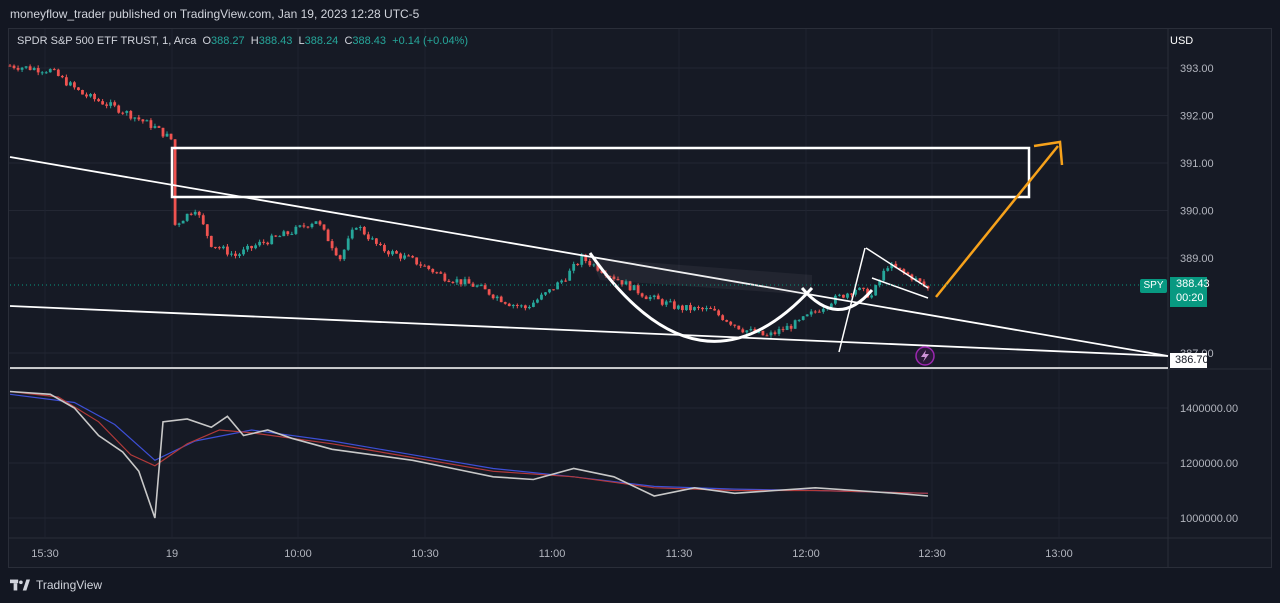 This screenshot has width=1280, height=603. What do you see at coordinates (107, 41) in the screenshot?
I see `symbol-name: SPDR S&P 500 ETF TRUST, 1, Arca` at bounding box center [107, 41].